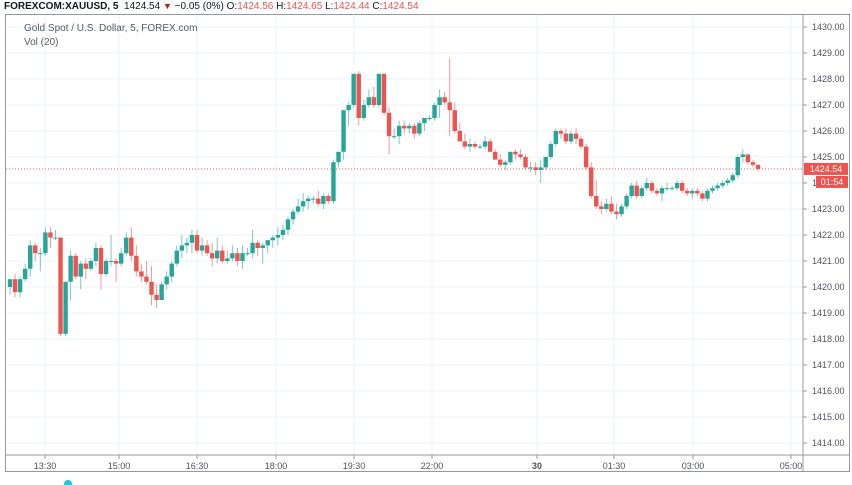 The width and height of the screenshot is (852, 485). Describe the element at coordinates (828, 417) in the screenshot. I see `price-axis-label: 1415.00` at that location.